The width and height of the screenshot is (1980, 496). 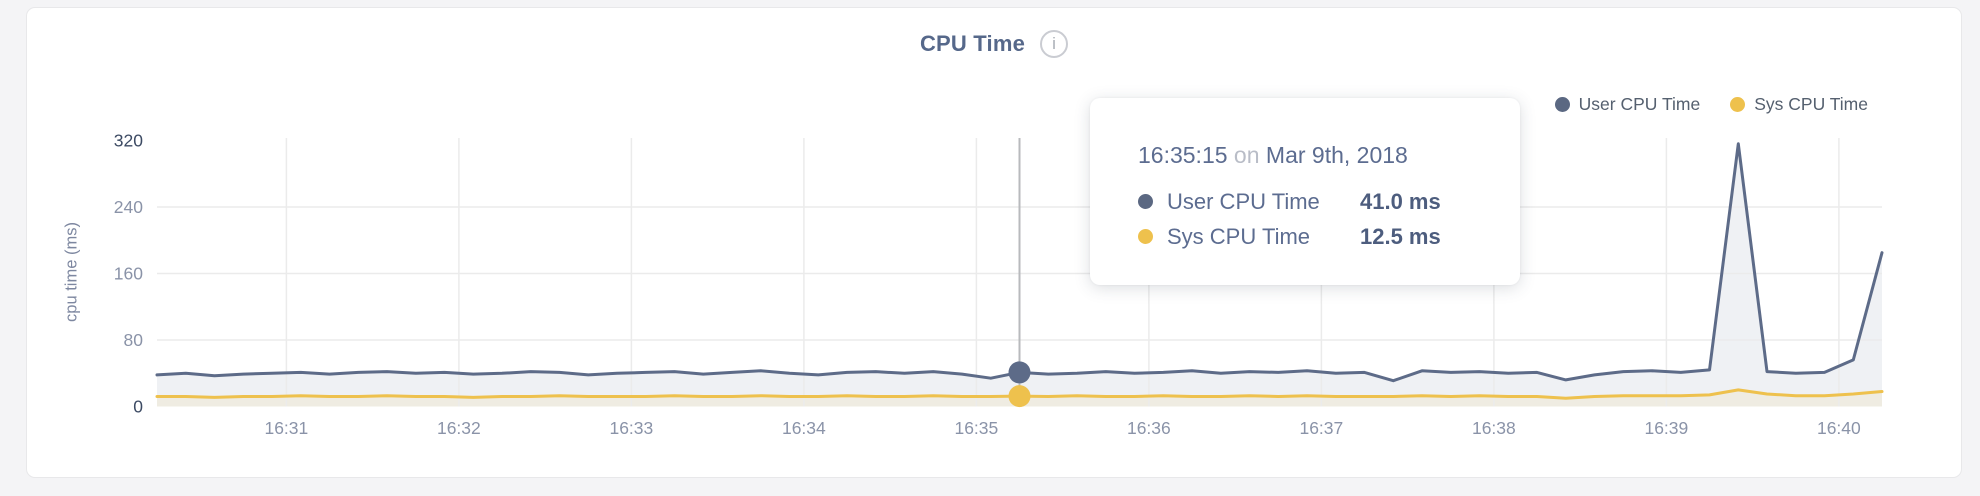 I want to click on user-cpu-marker-dot, so click(x=1019, y=372).